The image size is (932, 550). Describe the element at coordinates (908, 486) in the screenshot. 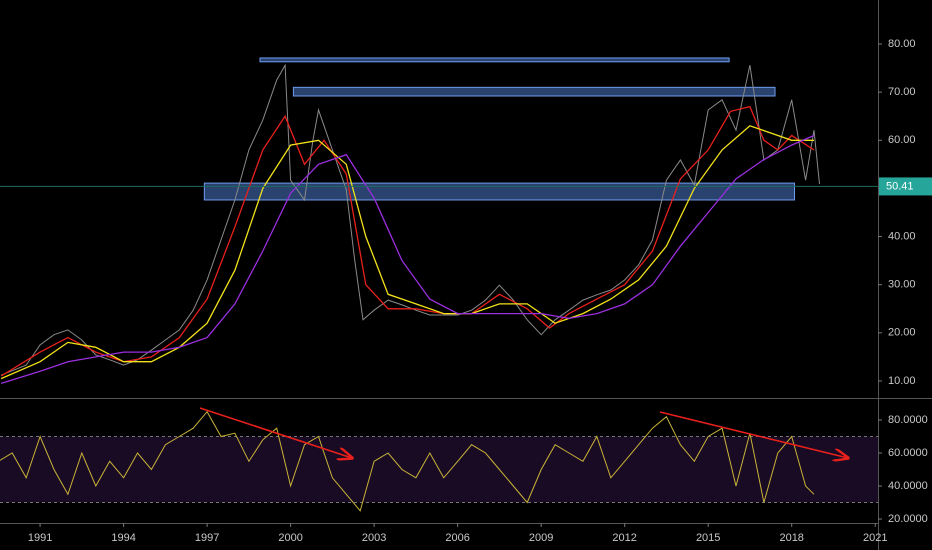

I see `y-tick-label: 40.0000` at that location.